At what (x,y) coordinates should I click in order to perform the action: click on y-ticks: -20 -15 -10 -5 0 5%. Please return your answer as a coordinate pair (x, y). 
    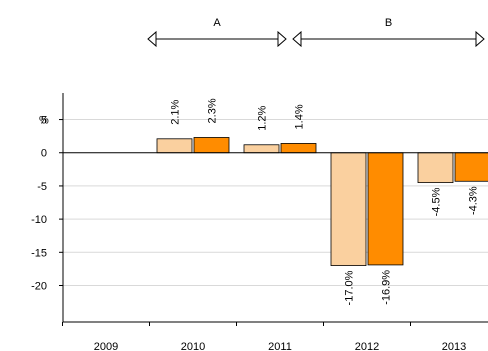
    Looking at the image, I should click on (47, 203).